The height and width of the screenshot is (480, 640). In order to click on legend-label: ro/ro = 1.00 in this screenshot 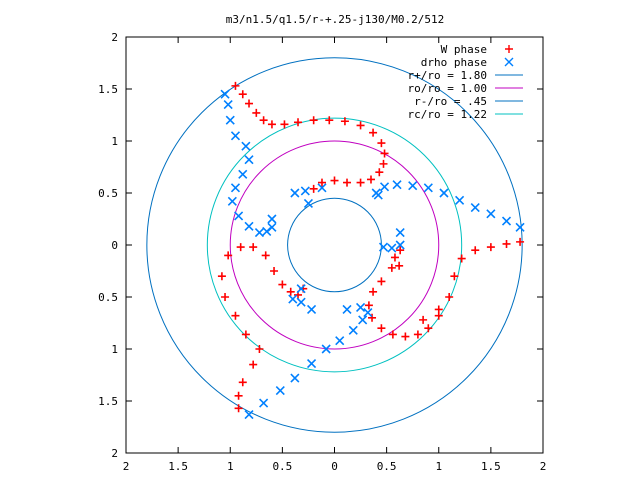, I will do `click(447, 88)`.